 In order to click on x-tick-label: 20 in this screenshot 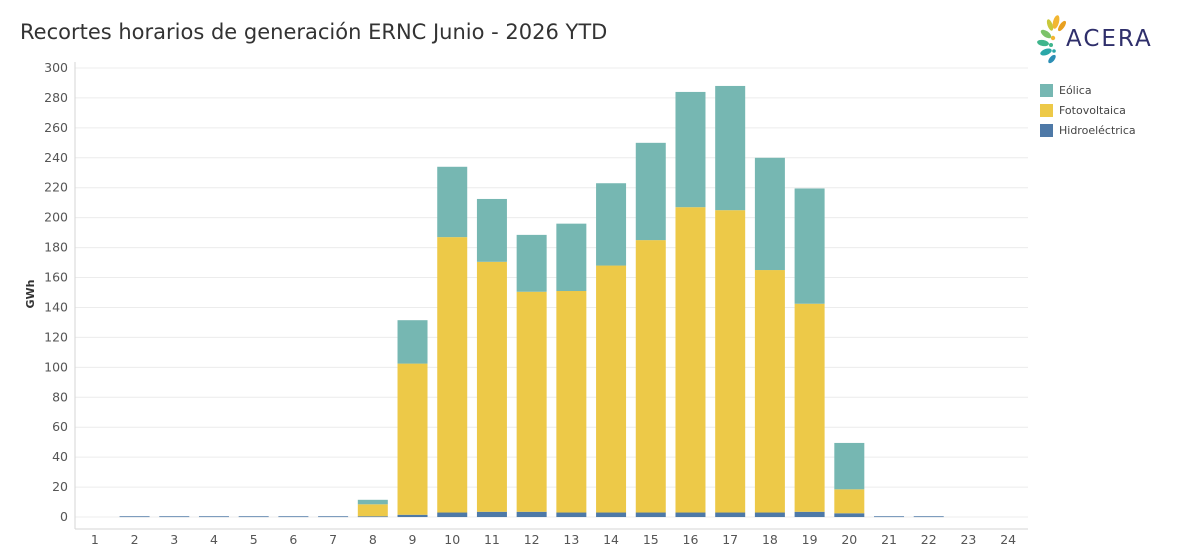, I will do `click(849, 539)`.